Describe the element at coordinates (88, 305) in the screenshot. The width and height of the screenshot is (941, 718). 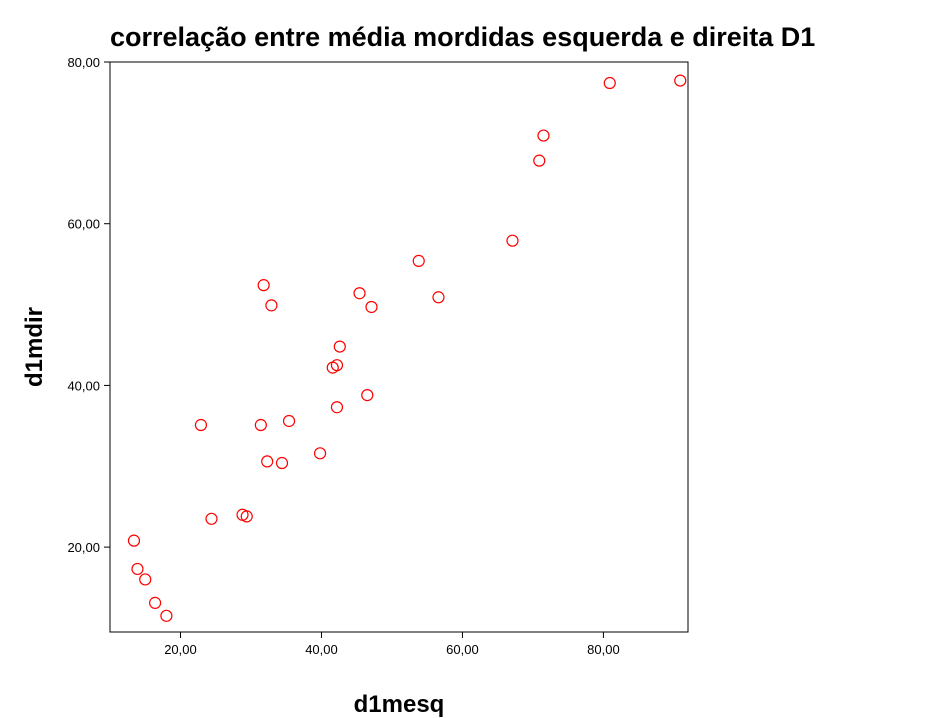
I see `y-axis-ticks: 20,00 40,00 60,00 80,00` at that location.